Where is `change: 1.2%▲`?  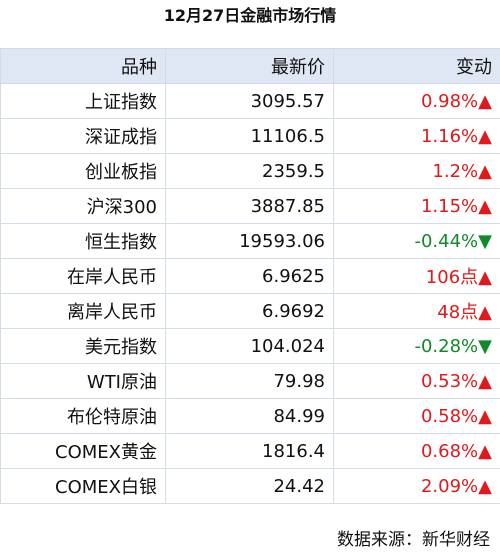
change: 1.2%▲ is located at coordinates (416, 171).